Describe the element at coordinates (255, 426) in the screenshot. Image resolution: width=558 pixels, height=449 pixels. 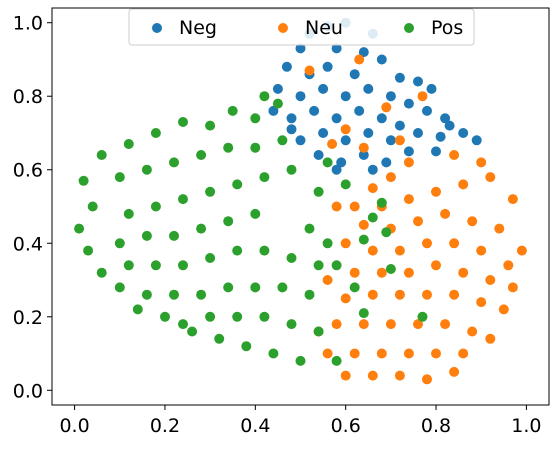
I see `x-tick-label-2: 0.4` at that location.